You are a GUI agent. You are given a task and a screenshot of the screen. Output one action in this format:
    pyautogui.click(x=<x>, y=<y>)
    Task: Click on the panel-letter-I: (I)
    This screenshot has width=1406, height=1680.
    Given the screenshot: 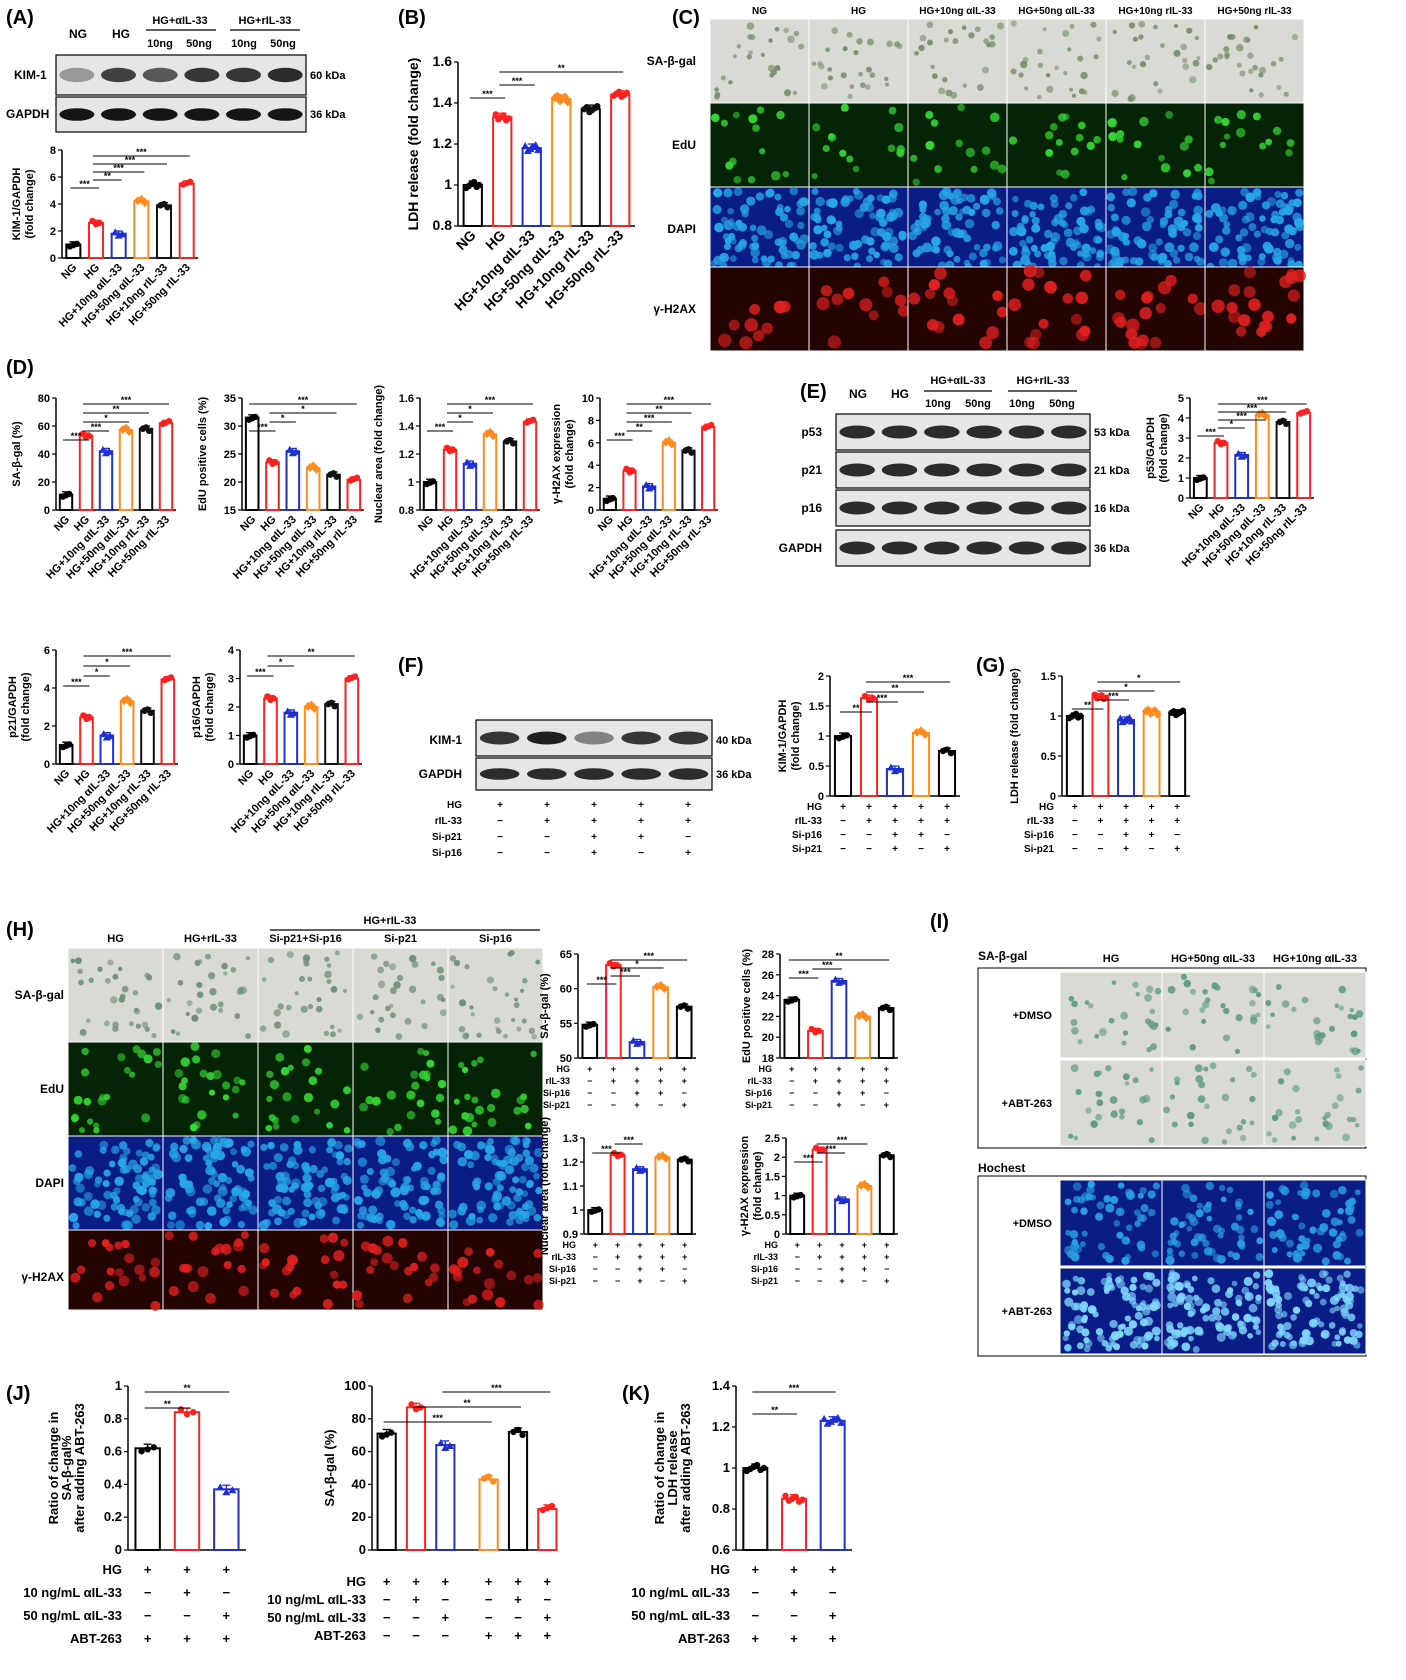 What is the action you would take?
    pyautogui.click(x=939, y=922)
    